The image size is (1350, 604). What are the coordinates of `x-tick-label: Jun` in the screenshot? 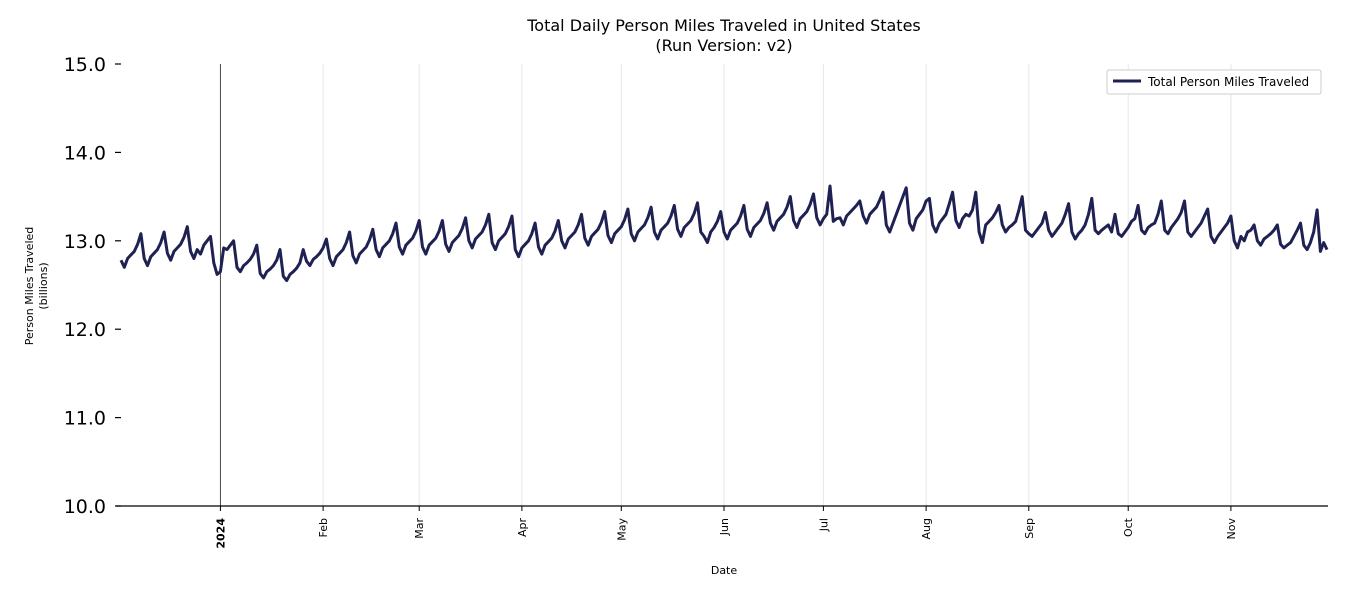 It's located at (724, 527).